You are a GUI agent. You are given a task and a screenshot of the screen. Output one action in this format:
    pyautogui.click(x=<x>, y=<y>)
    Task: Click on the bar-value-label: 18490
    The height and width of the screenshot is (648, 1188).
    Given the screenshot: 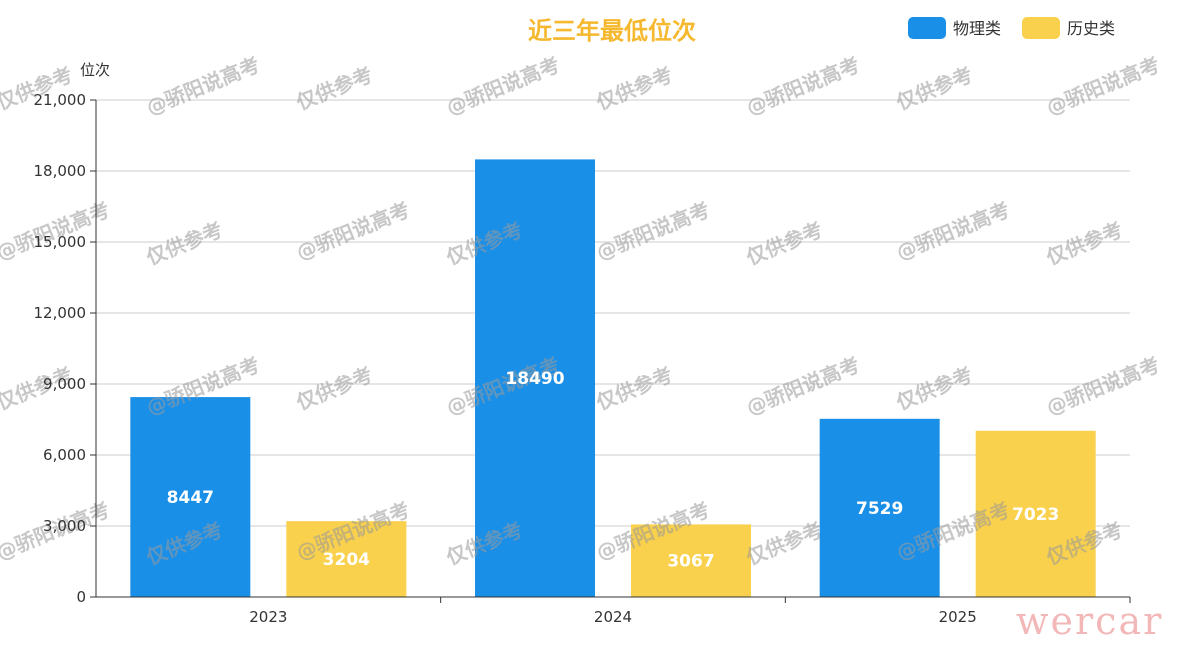 What is the action you would take?
    pyautogui.click(x=534, y=379)
    